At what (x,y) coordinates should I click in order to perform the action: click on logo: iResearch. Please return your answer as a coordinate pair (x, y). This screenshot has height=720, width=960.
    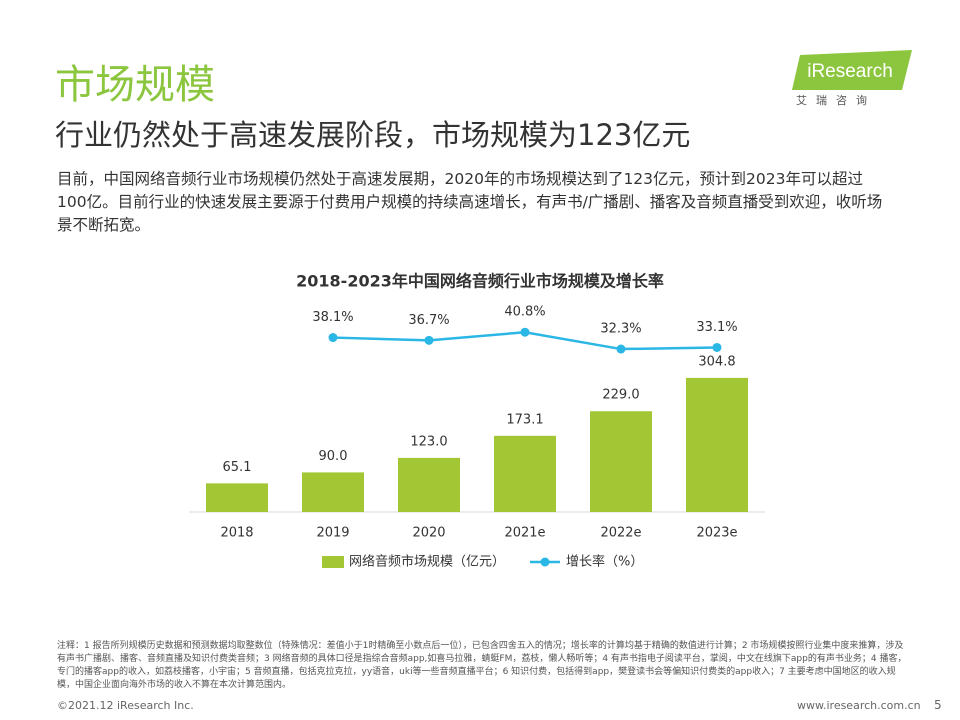
    Looking at the image, I should click on (850, 71).